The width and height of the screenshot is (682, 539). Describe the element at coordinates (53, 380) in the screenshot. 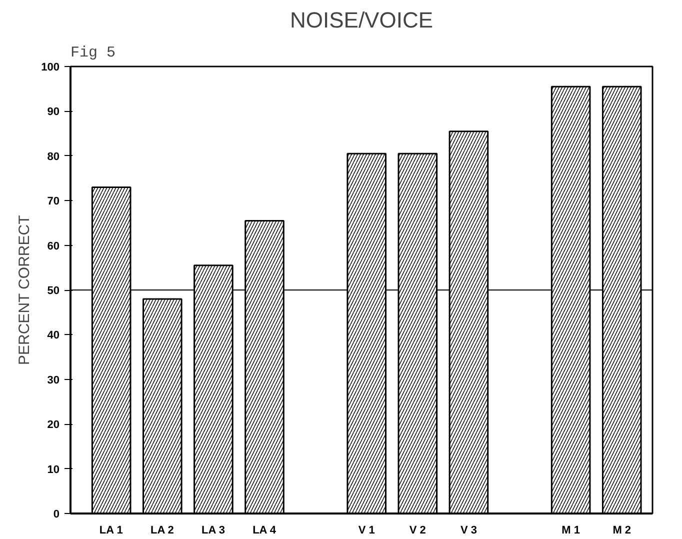

I see `y-tick-label: 30` at that location.